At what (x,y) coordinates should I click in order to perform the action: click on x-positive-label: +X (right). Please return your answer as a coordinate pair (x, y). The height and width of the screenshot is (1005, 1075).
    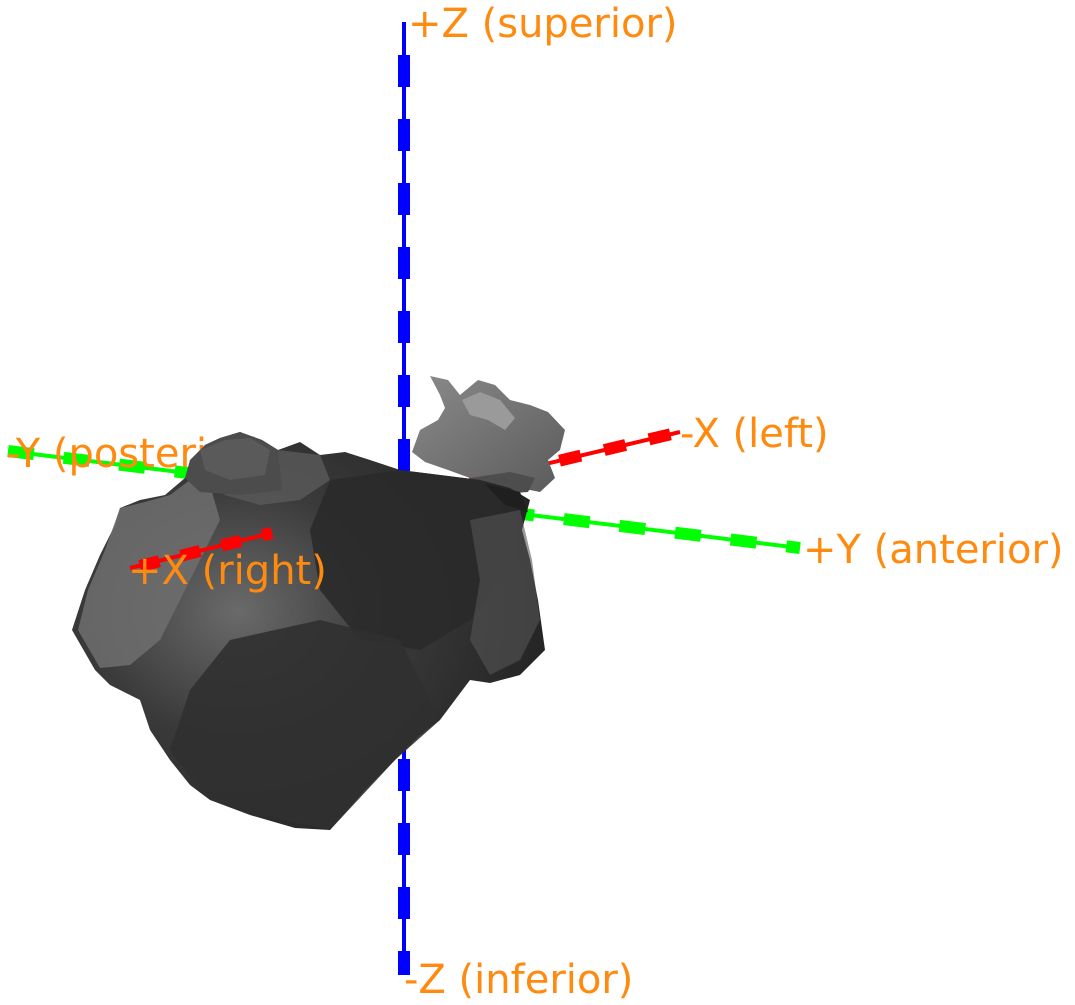
    Looking at the image, I should click on (227, 571).